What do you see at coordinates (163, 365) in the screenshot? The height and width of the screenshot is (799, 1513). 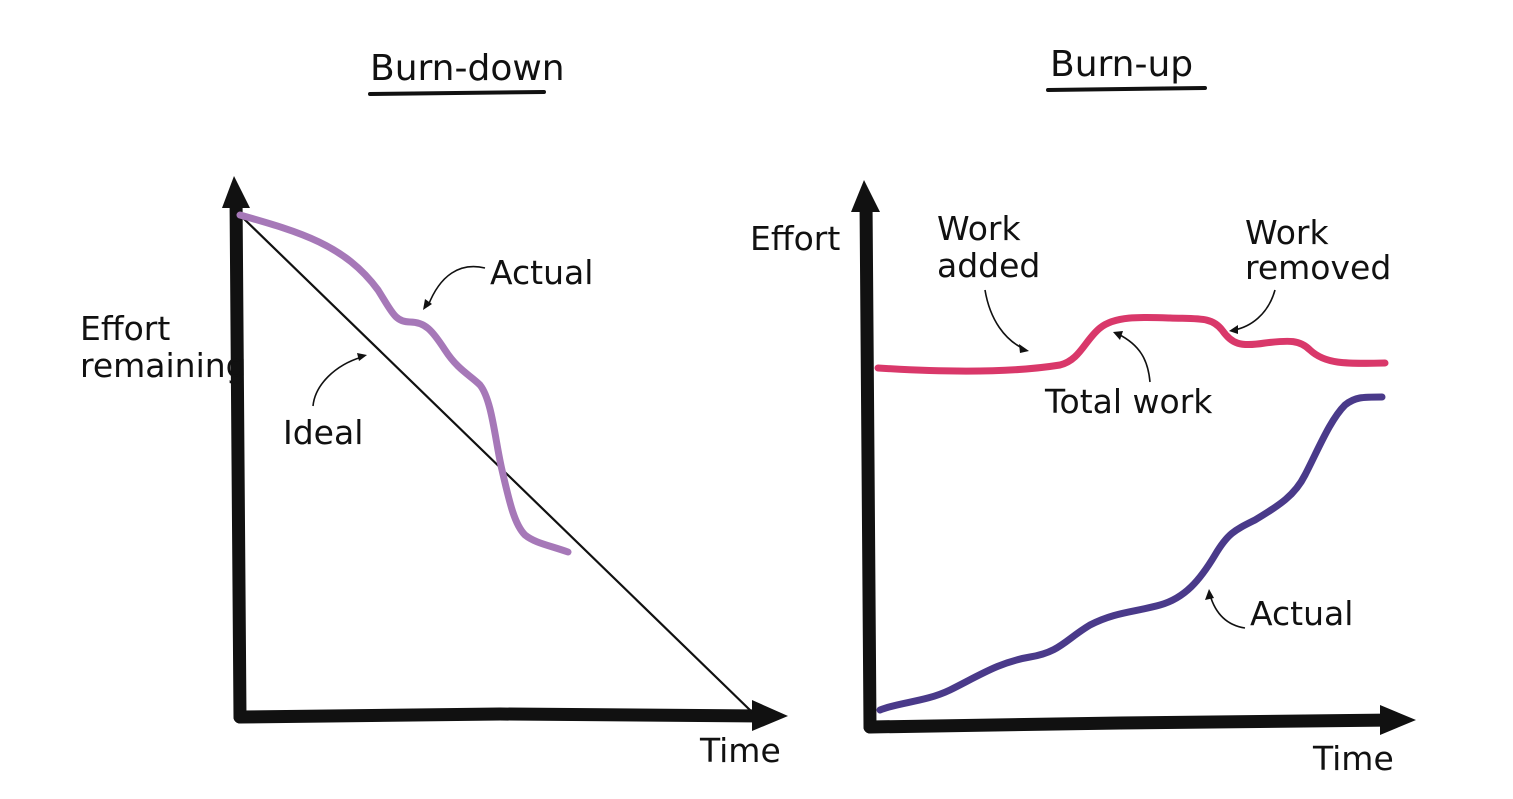 I see `burndown-y-label-line2: remaining` at bounding box center [163, 365].